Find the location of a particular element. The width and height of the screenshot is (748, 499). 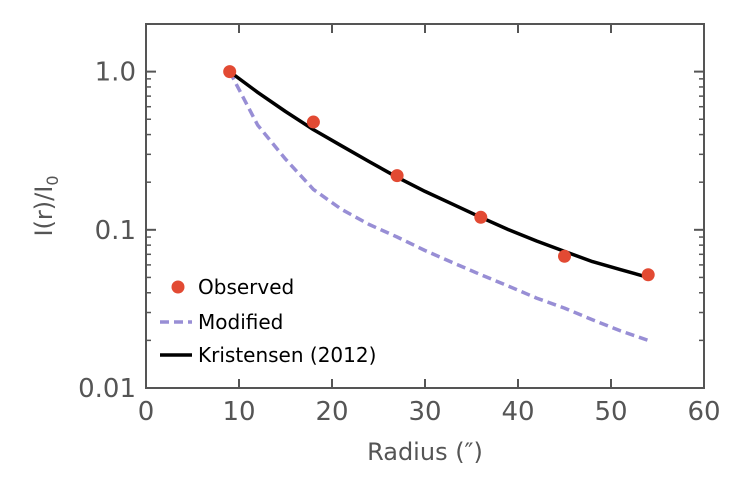

legend-label-modified: Modified is located at coordinates (240, 322).